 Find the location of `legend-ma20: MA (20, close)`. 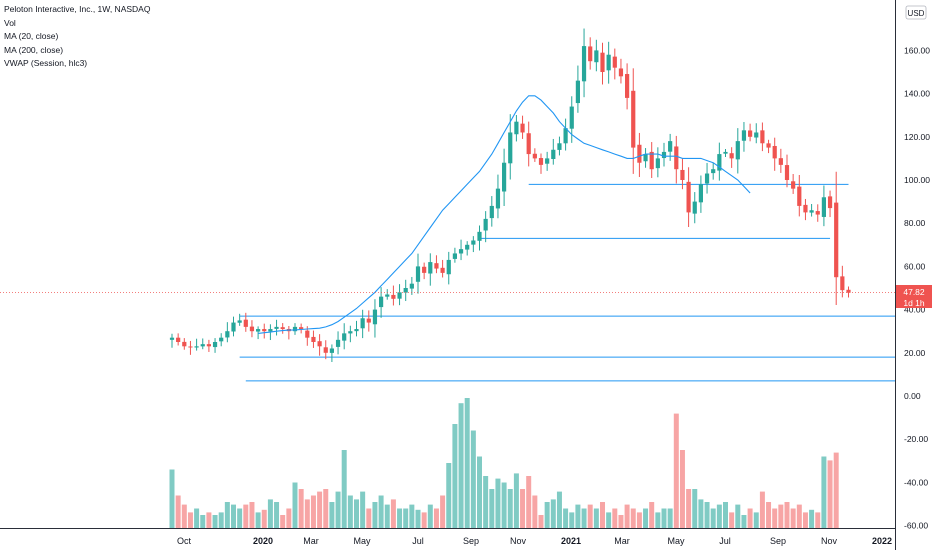

legend-ma20: MA (20, close) is located at coordinates (31, 36).